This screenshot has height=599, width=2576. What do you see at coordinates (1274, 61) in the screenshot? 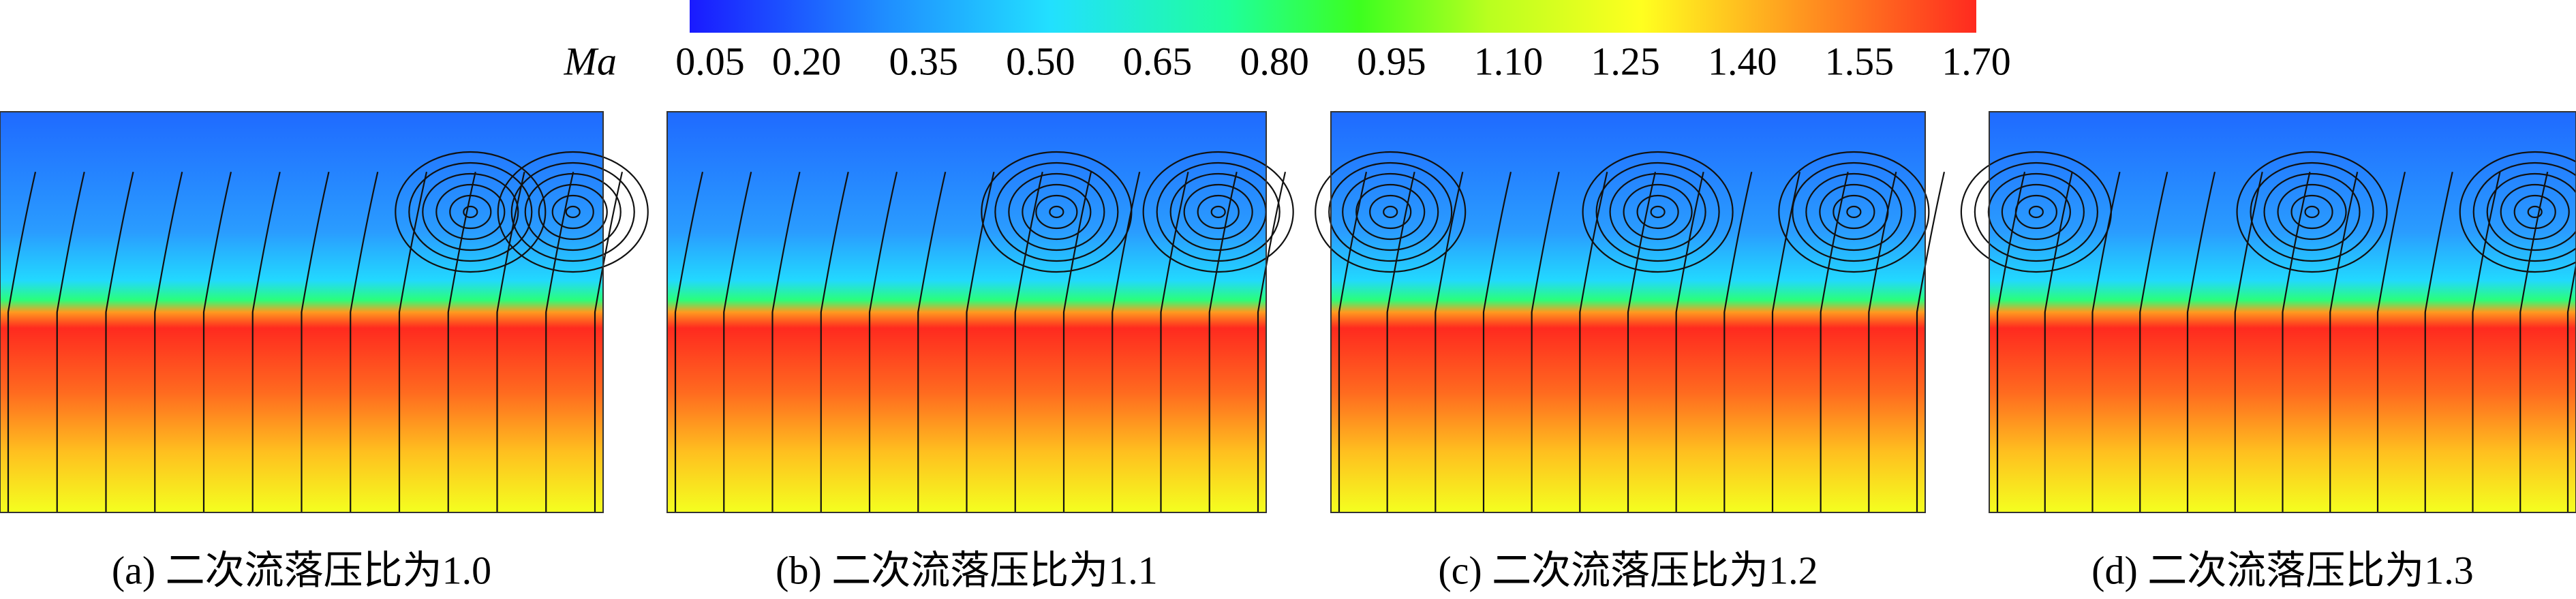
I see `colorbar-tick-label: 0.80` at bounding box center [1274, 61].